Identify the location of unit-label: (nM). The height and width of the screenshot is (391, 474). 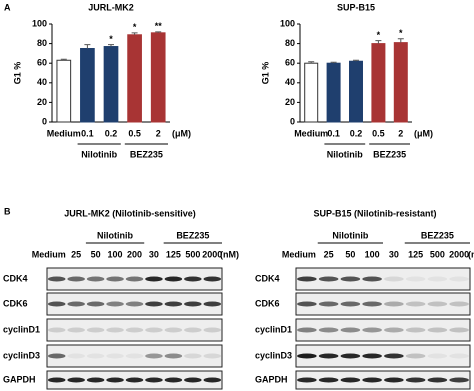
(229, 254).